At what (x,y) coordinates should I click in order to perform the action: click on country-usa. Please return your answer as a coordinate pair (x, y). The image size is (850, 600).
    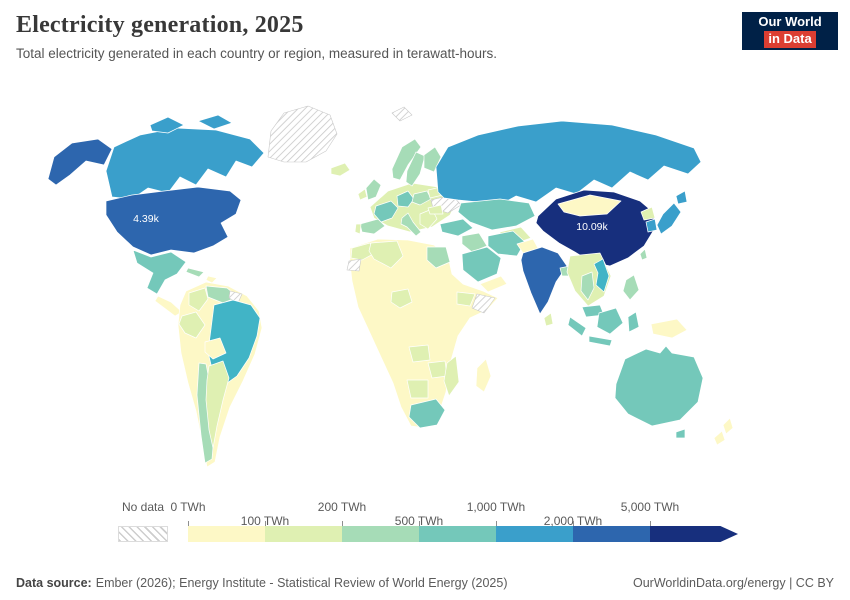
    Looking at the image, I should click on (173, 221).